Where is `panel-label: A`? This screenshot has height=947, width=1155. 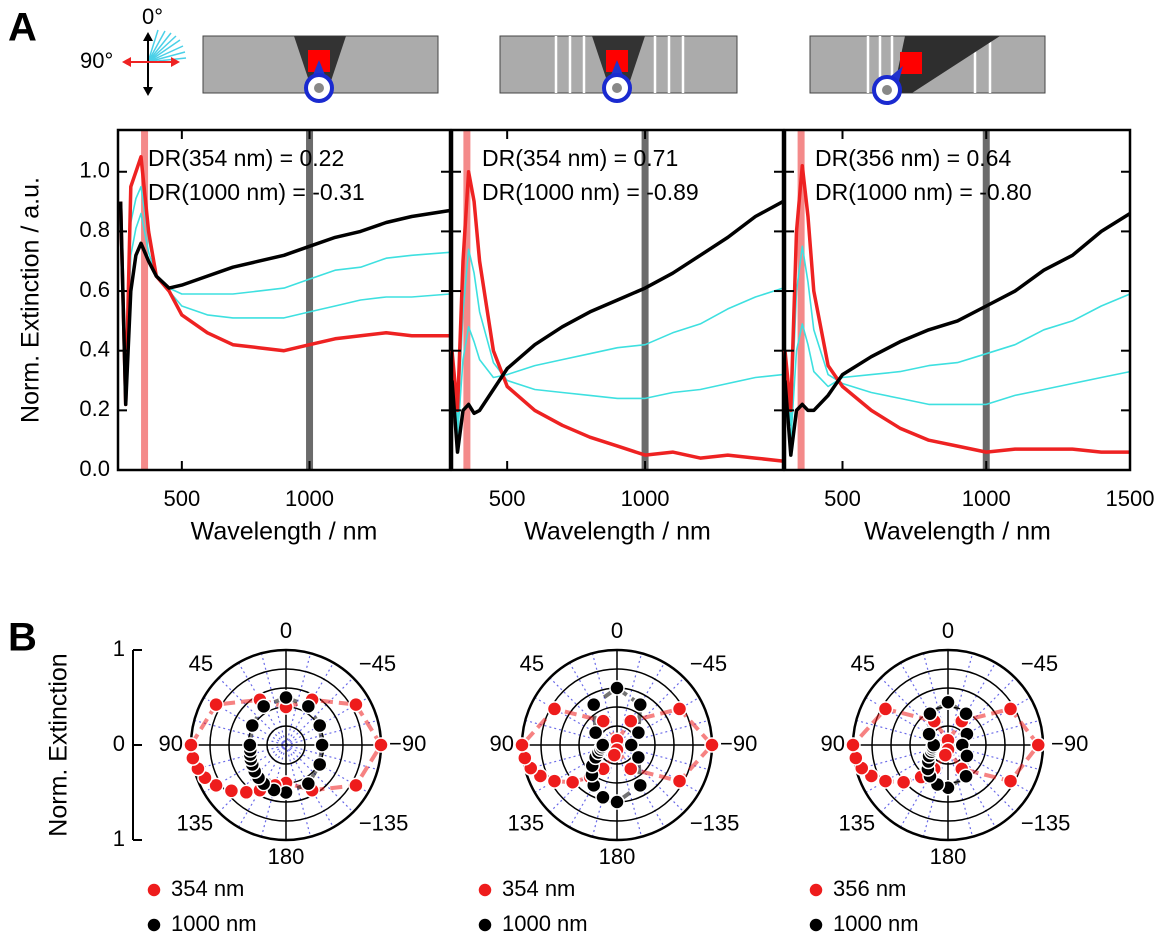
panel-label: A is located at coordinates (22, 28).